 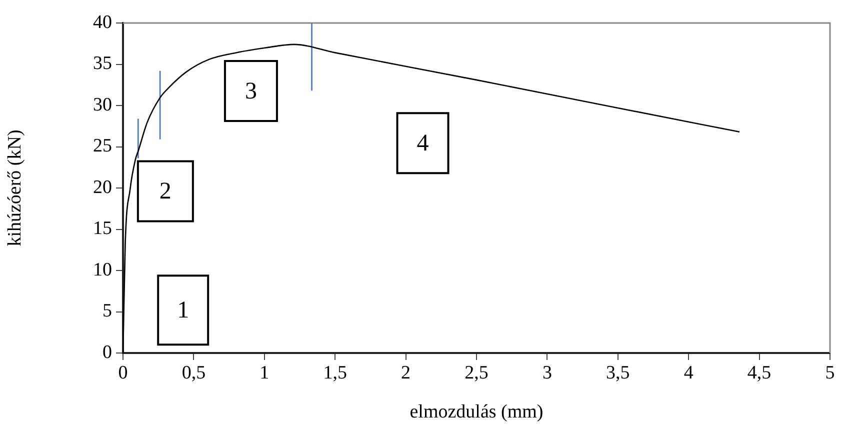 I want to click on x-axis-title: elmozdulás (mm), so click(x=477, y=412).